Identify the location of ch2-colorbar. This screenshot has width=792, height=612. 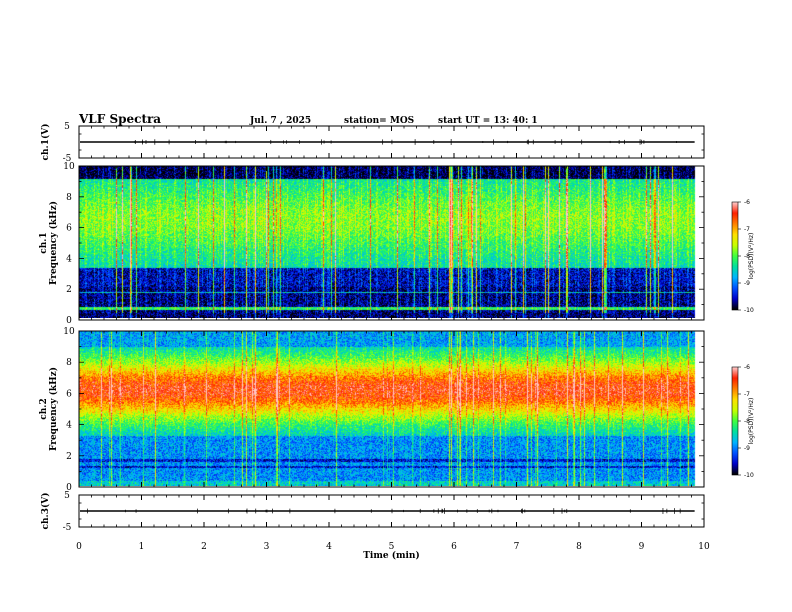
(735, 421).